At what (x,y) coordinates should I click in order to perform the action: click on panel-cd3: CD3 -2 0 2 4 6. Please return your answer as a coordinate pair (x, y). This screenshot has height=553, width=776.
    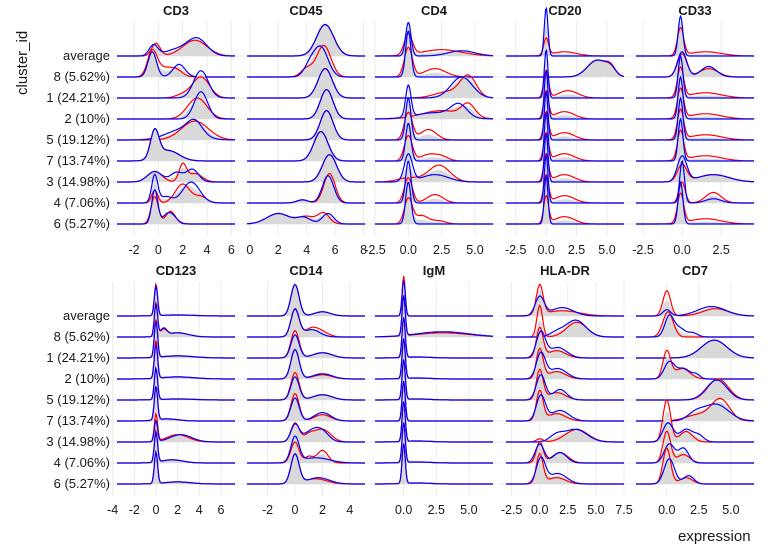
    Looking at the image, I should click on (174, 130).